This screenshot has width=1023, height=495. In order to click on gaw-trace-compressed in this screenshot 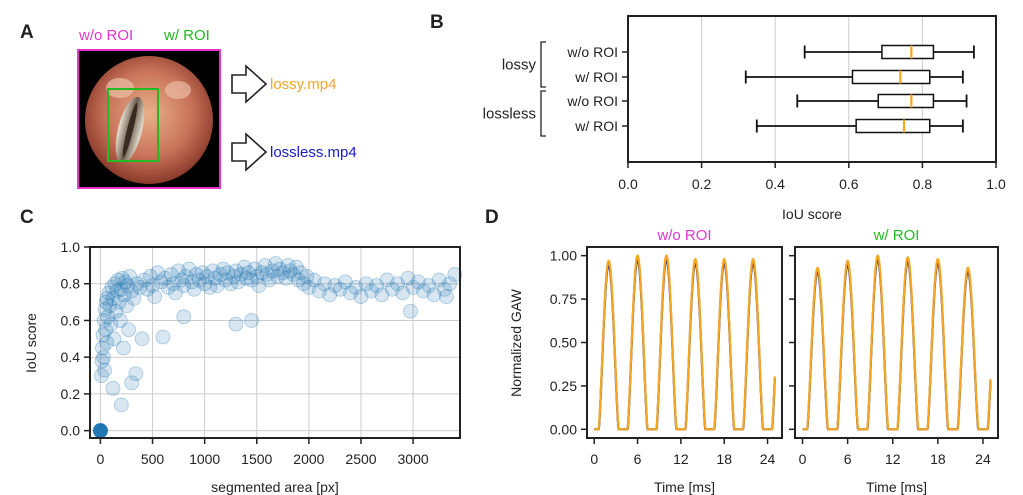, I will do `click(685, 342)`.